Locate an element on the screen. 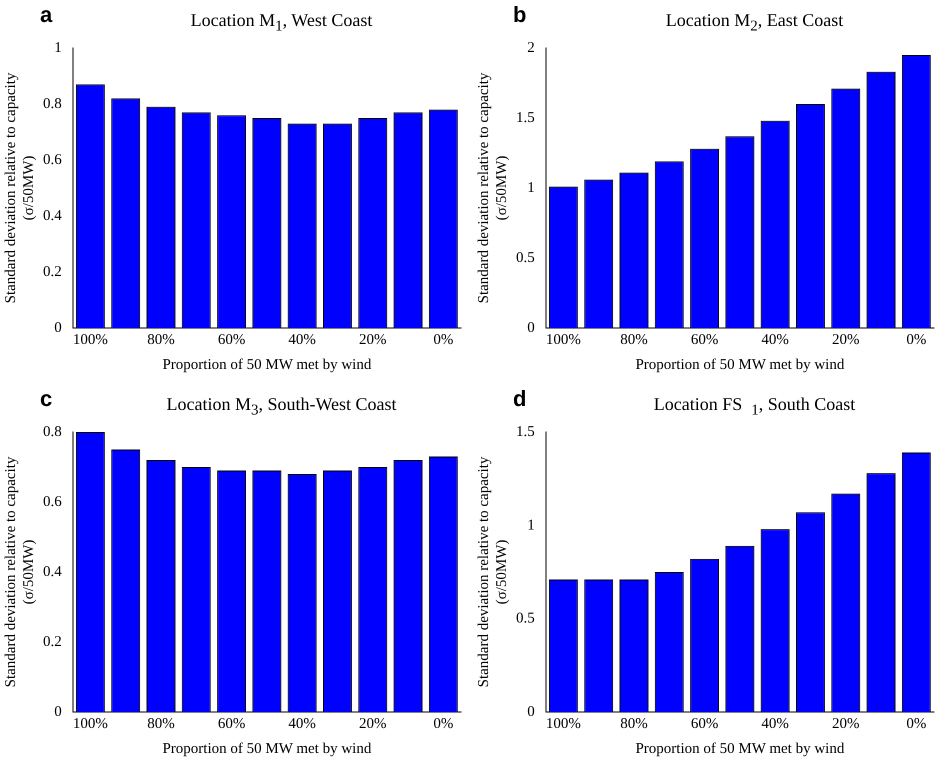 This screenshot has width=947, height=769. text: c is located at coordinates (46, 399).